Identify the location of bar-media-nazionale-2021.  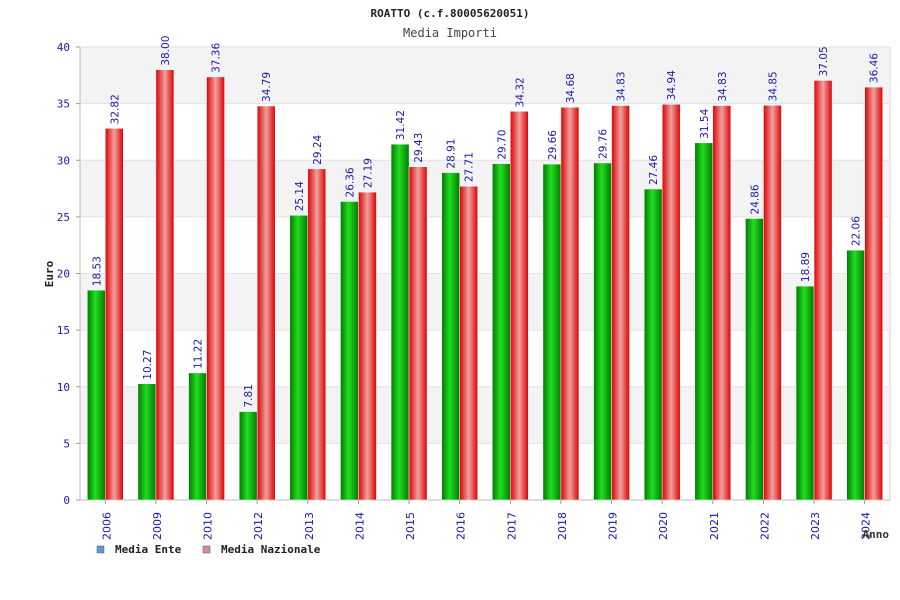
(722, 303).